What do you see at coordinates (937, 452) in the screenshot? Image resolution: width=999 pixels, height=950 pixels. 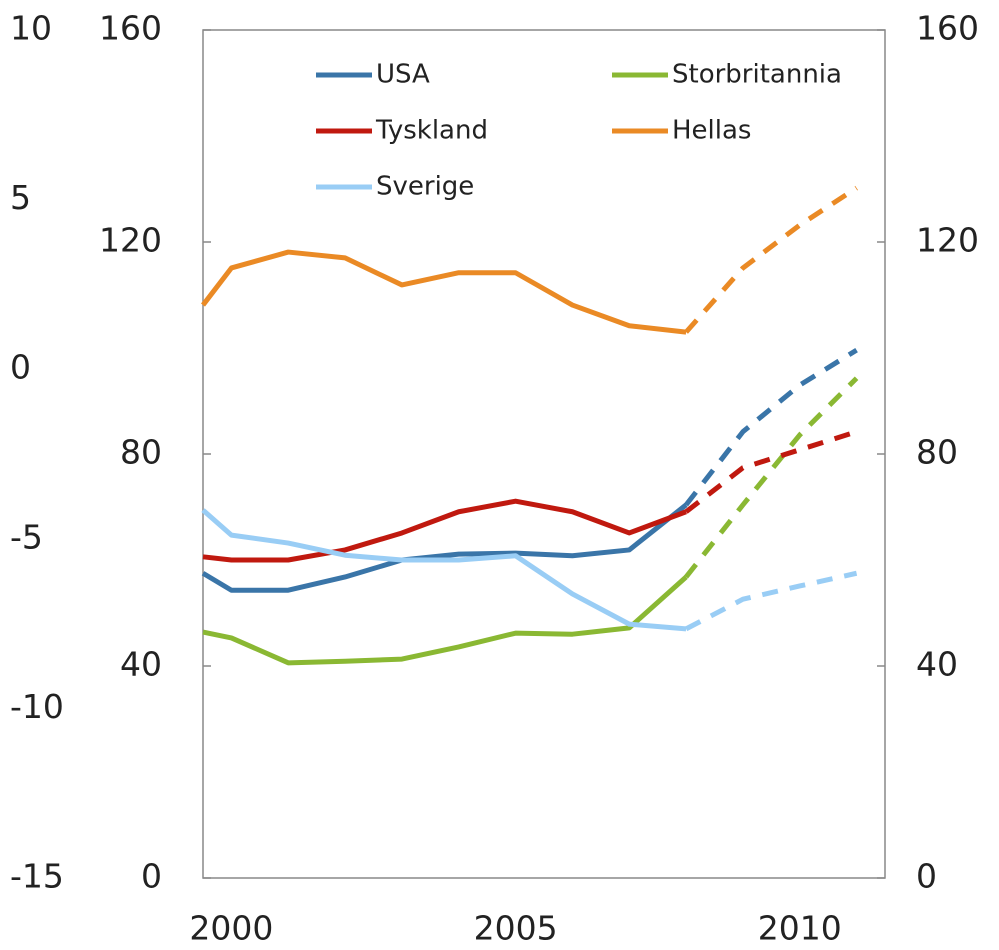 I see `y2-tick-label: 80` at bounding box center [937, 452].